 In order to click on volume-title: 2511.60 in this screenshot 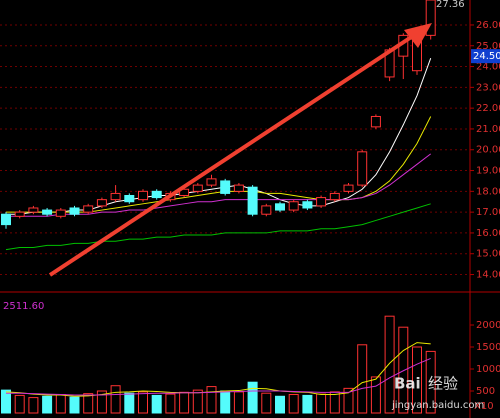, I will do `click(23, 306)`.